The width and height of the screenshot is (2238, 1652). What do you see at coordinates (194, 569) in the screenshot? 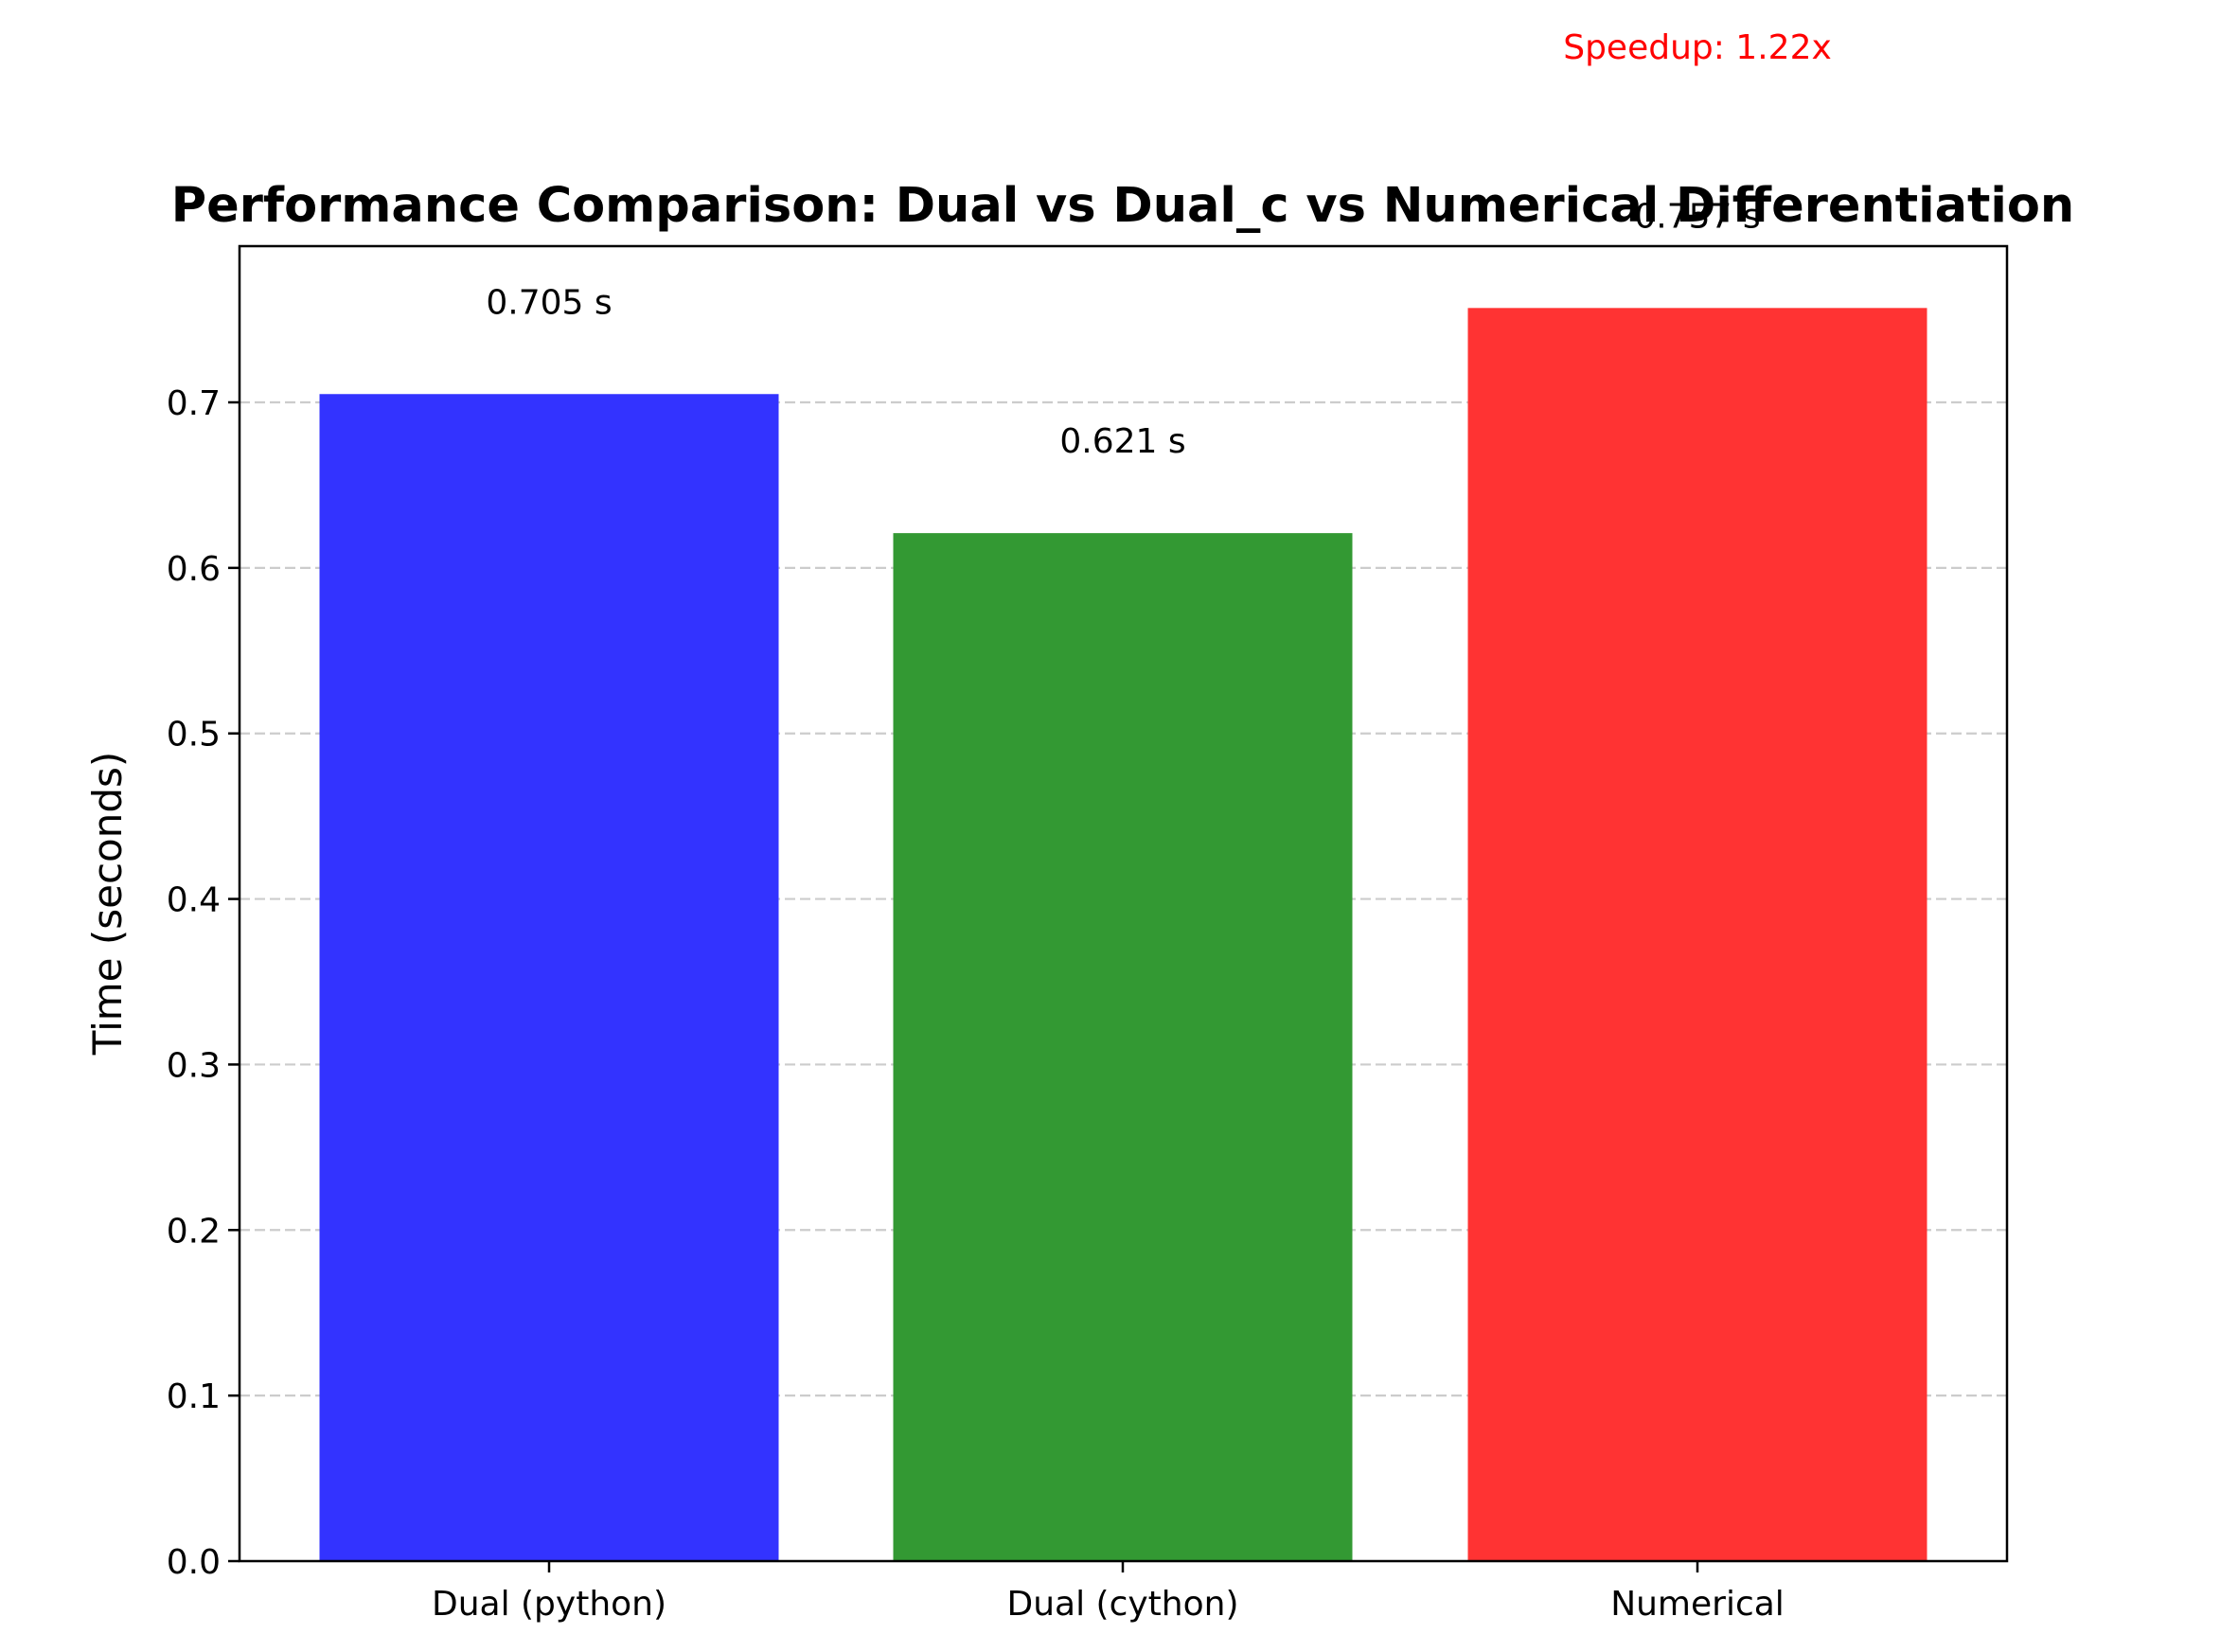
I see `y-tick-label: 0.6` at bounding box center [194, 569].